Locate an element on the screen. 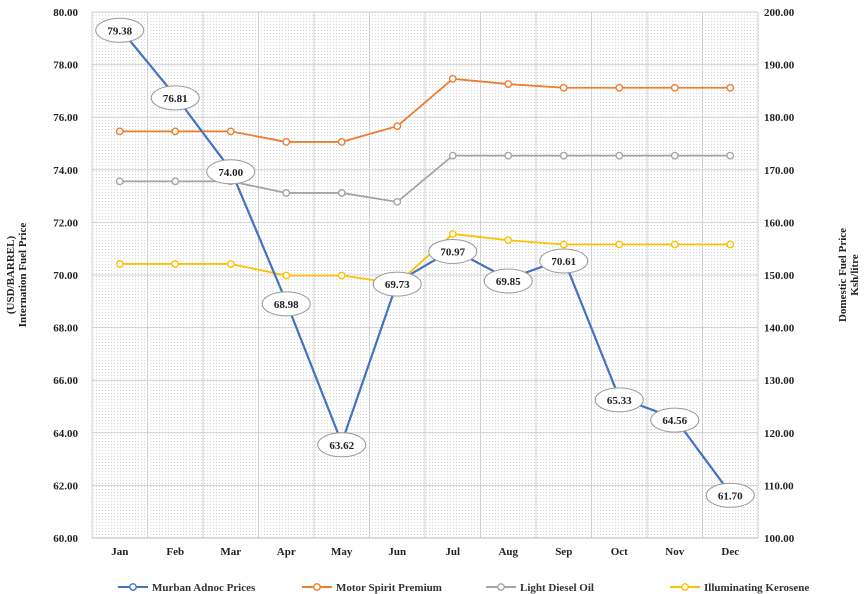 The image size is (866, 594). x-tick-label: Aug is located at coordinates (508, 552).